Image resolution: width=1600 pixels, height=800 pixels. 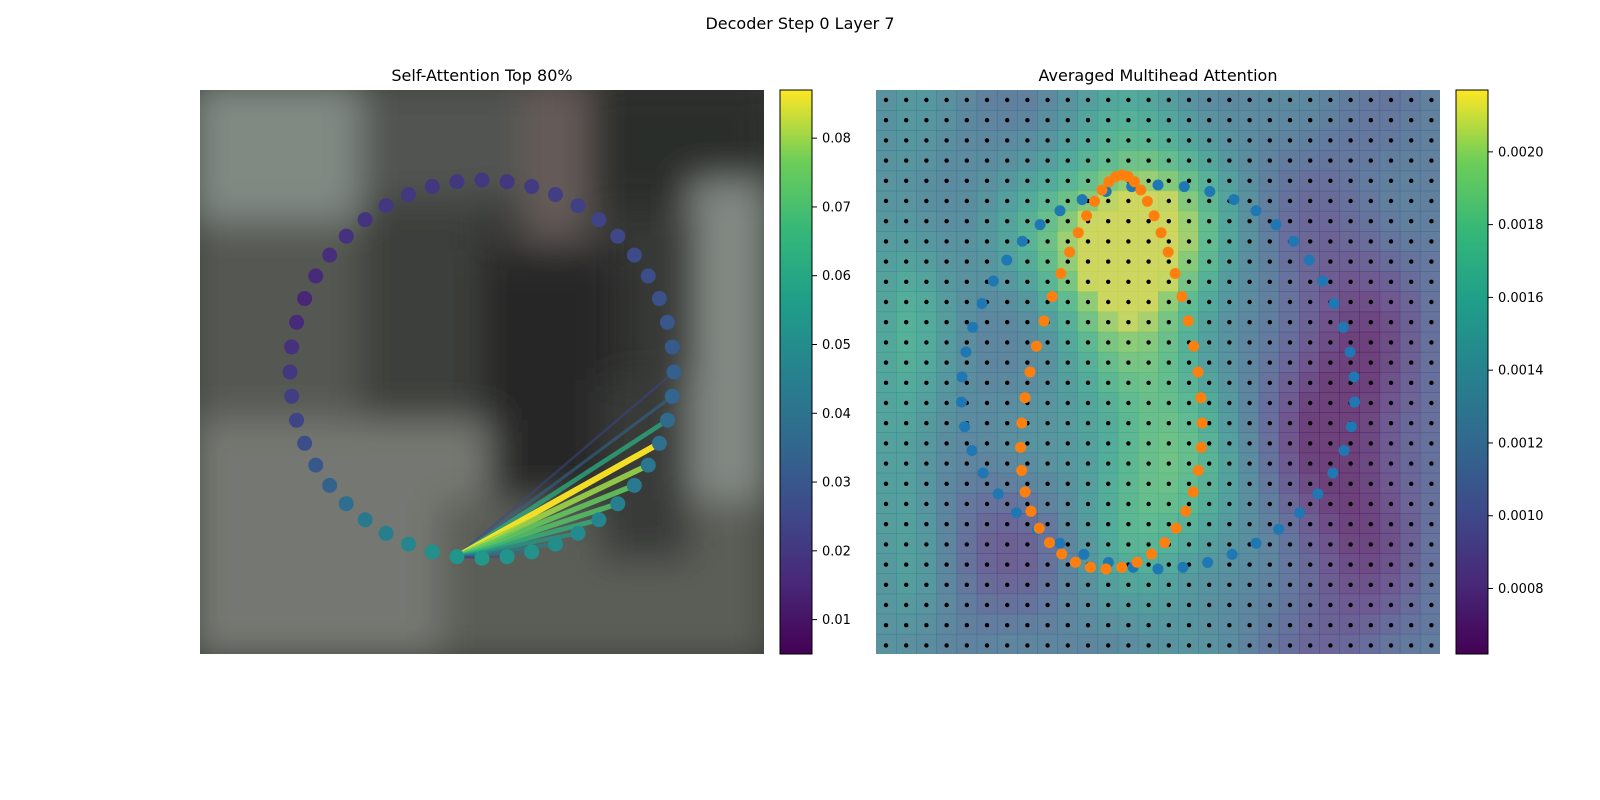 I want to click on colorbar-tick-label: 0.0016, so click(x=1521, y=298).